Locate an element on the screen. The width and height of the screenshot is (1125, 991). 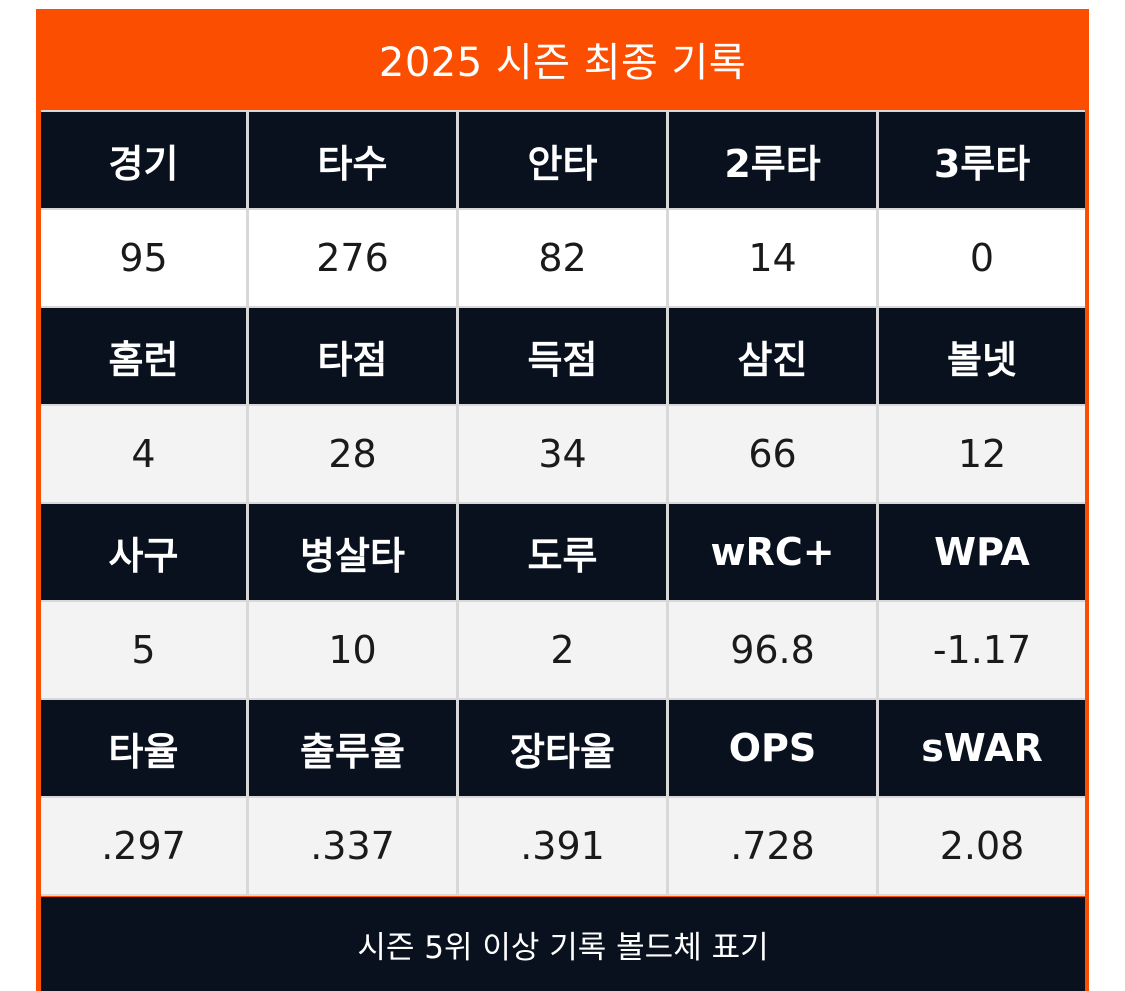
stat-header: 출루율 is located at coordinates (352, 748).